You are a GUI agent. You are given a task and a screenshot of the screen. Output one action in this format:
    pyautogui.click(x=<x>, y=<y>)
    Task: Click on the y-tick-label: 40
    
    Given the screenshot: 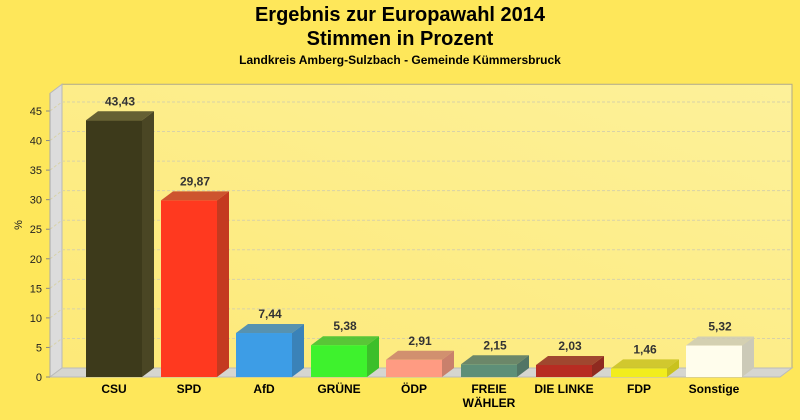 What is the action you would take?
    pyautogui.click(x=36, y=142)
    